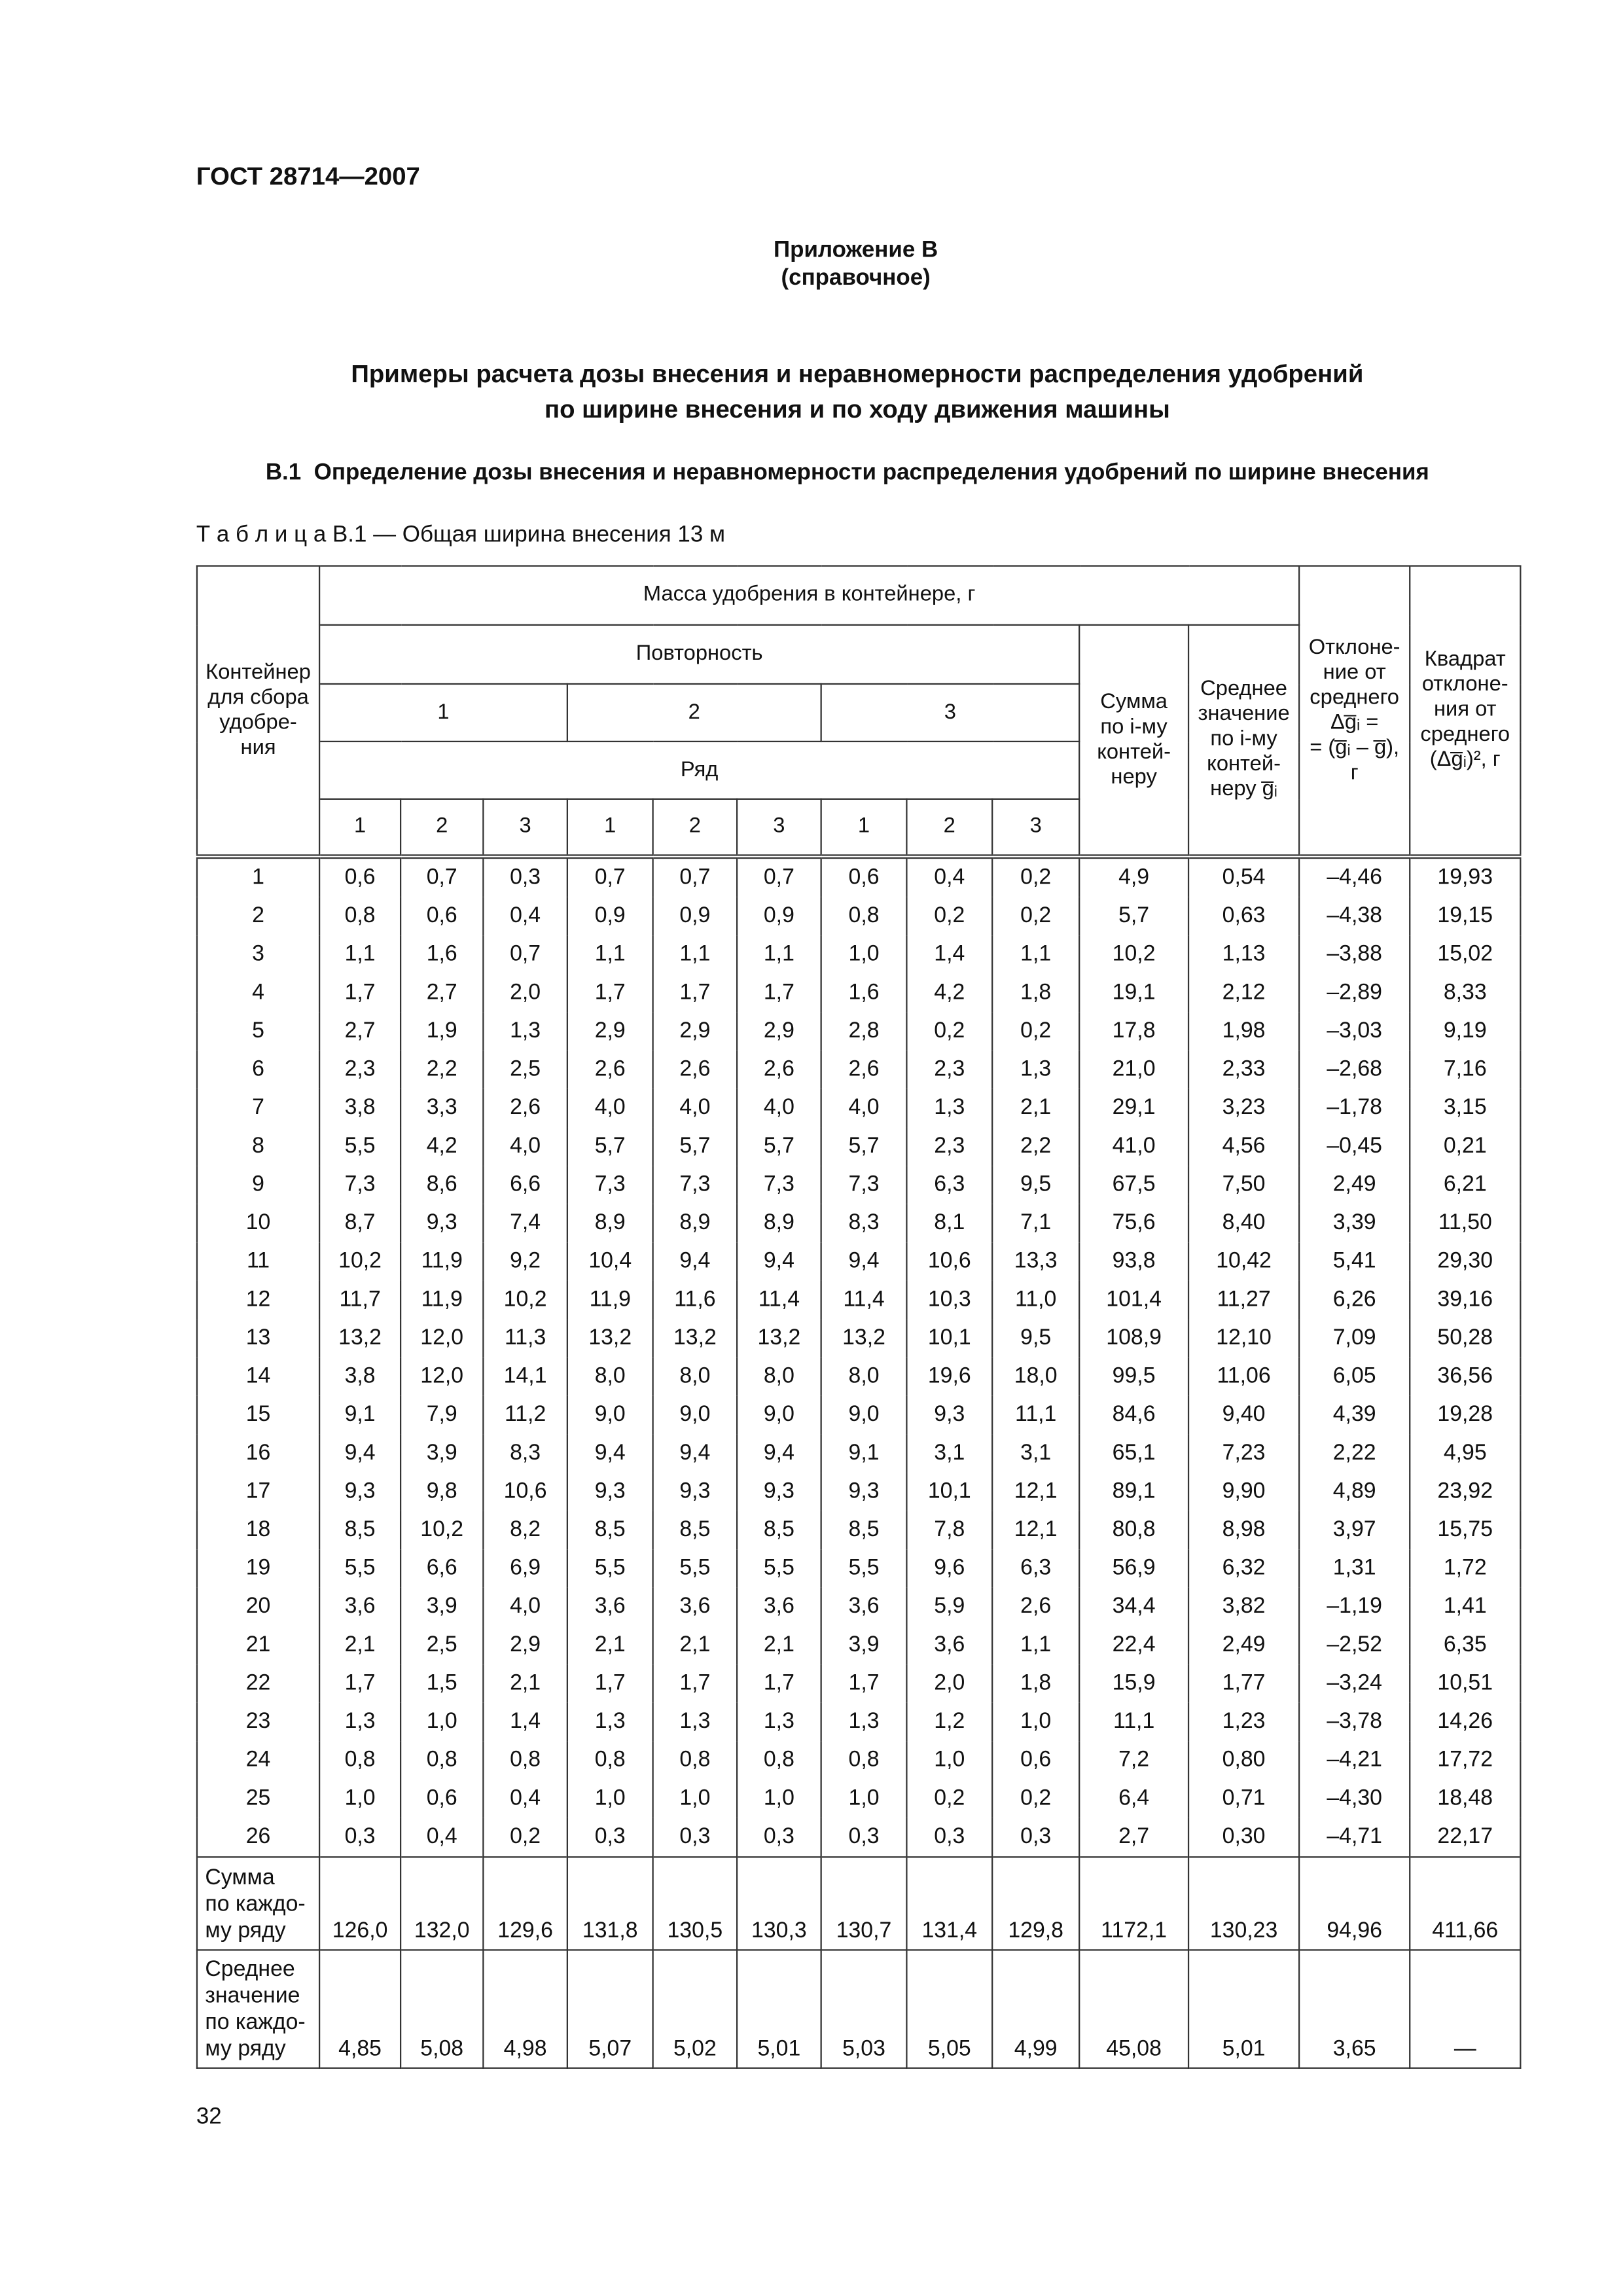 The image size is (1623, 2296). I want to click on table-cell: 15,75, so click(1465, 1530).